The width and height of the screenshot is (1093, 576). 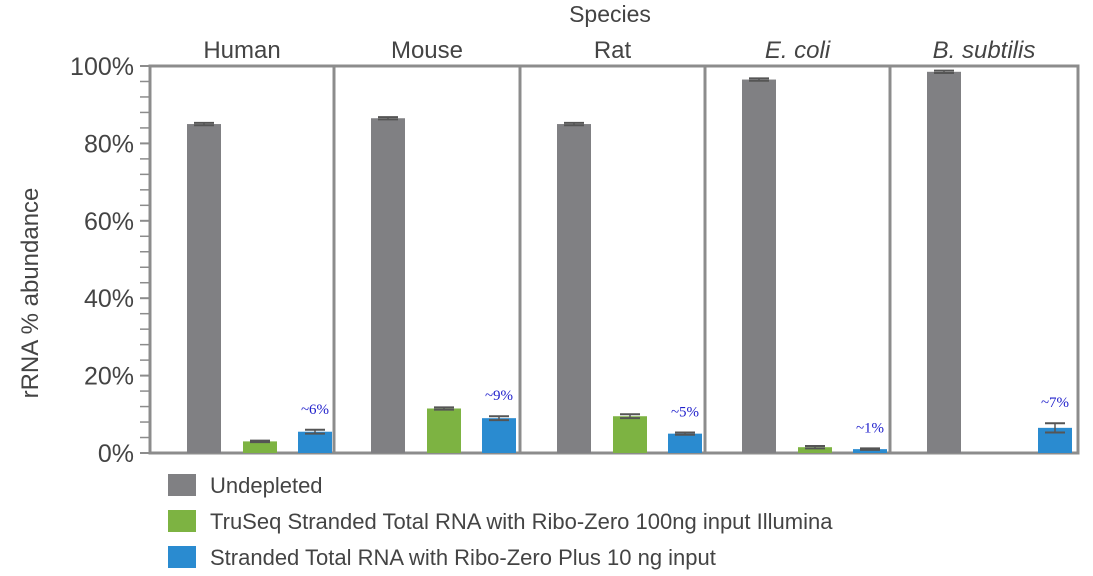 I want to click on category-label: B. subtilis, so click(x=984, y=50).